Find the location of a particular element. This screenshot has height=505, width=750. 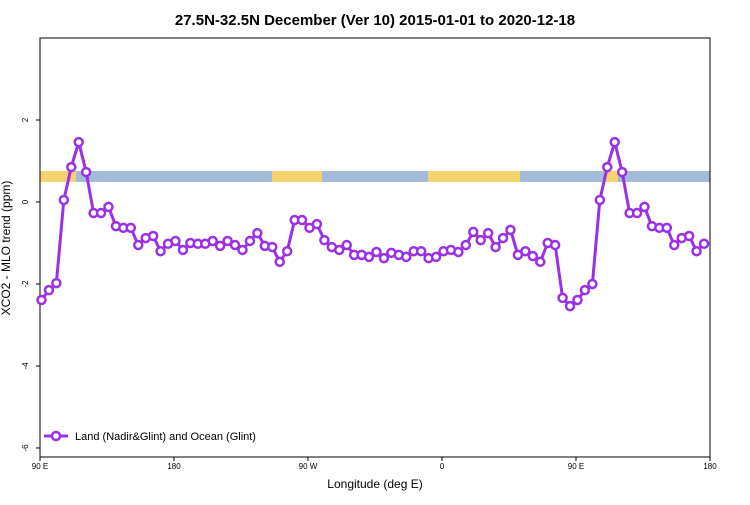

land-ocean-strip is located at coordinates (375, 176).